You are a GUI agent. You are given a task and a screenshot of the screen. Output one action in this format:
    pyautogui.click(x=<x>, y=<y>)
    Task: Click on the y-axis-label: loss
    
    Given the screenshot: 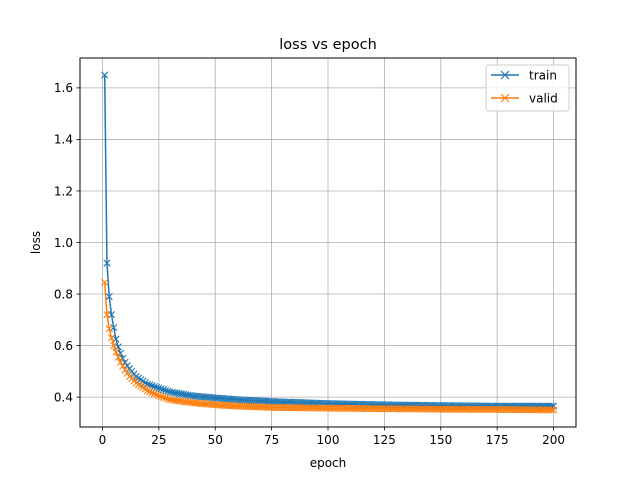 What is the action you would take?
    pyautogui.click(x=36, y=242)
    